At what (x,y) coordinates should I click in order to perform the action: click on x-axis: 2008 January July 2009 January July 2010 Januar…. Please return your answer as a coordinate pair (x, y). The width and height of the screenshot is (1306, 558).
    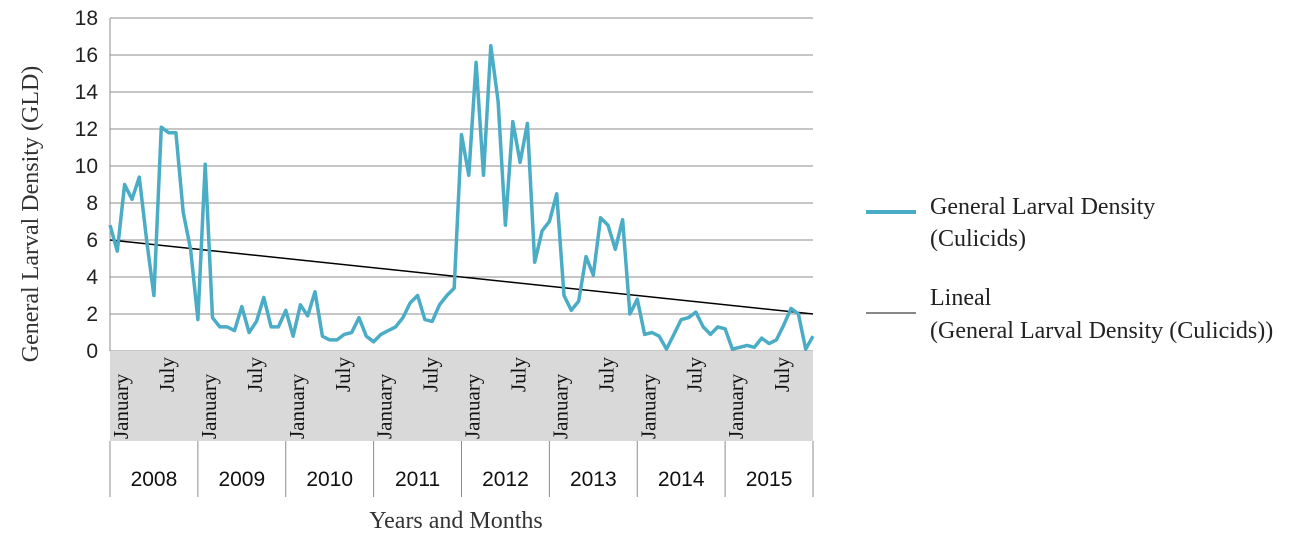
    Looking at the image, I should click on (461, 427).